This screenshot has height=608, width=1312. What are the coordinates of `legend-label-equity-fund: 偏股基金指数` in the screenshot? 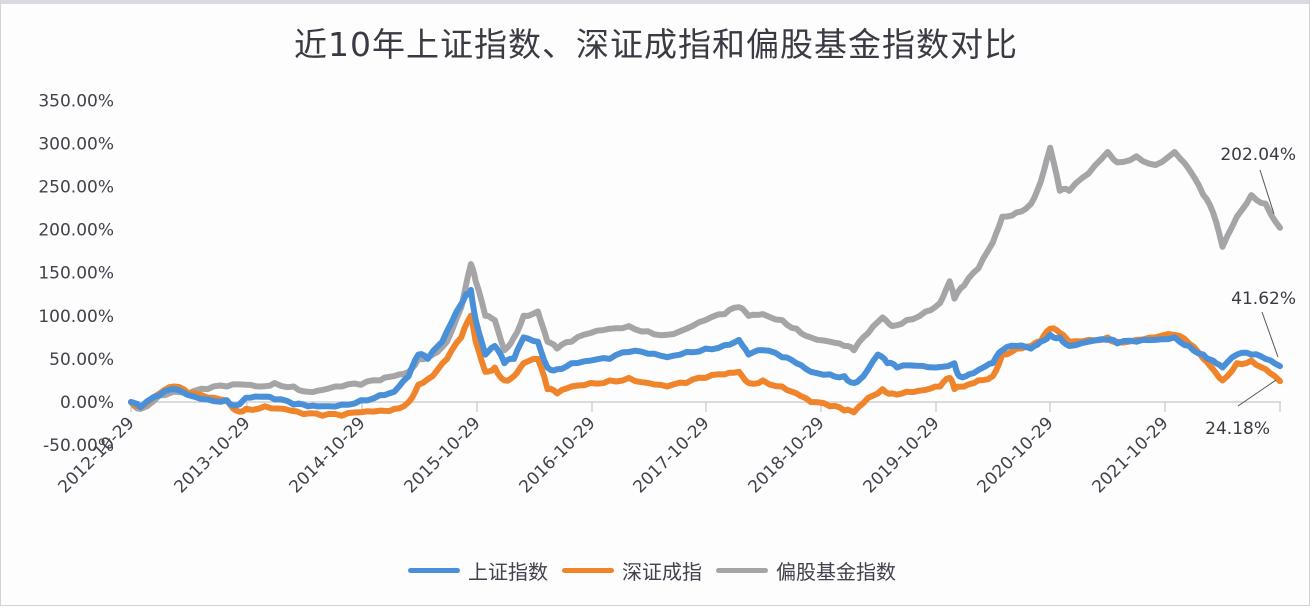 It's located at (836, 572).